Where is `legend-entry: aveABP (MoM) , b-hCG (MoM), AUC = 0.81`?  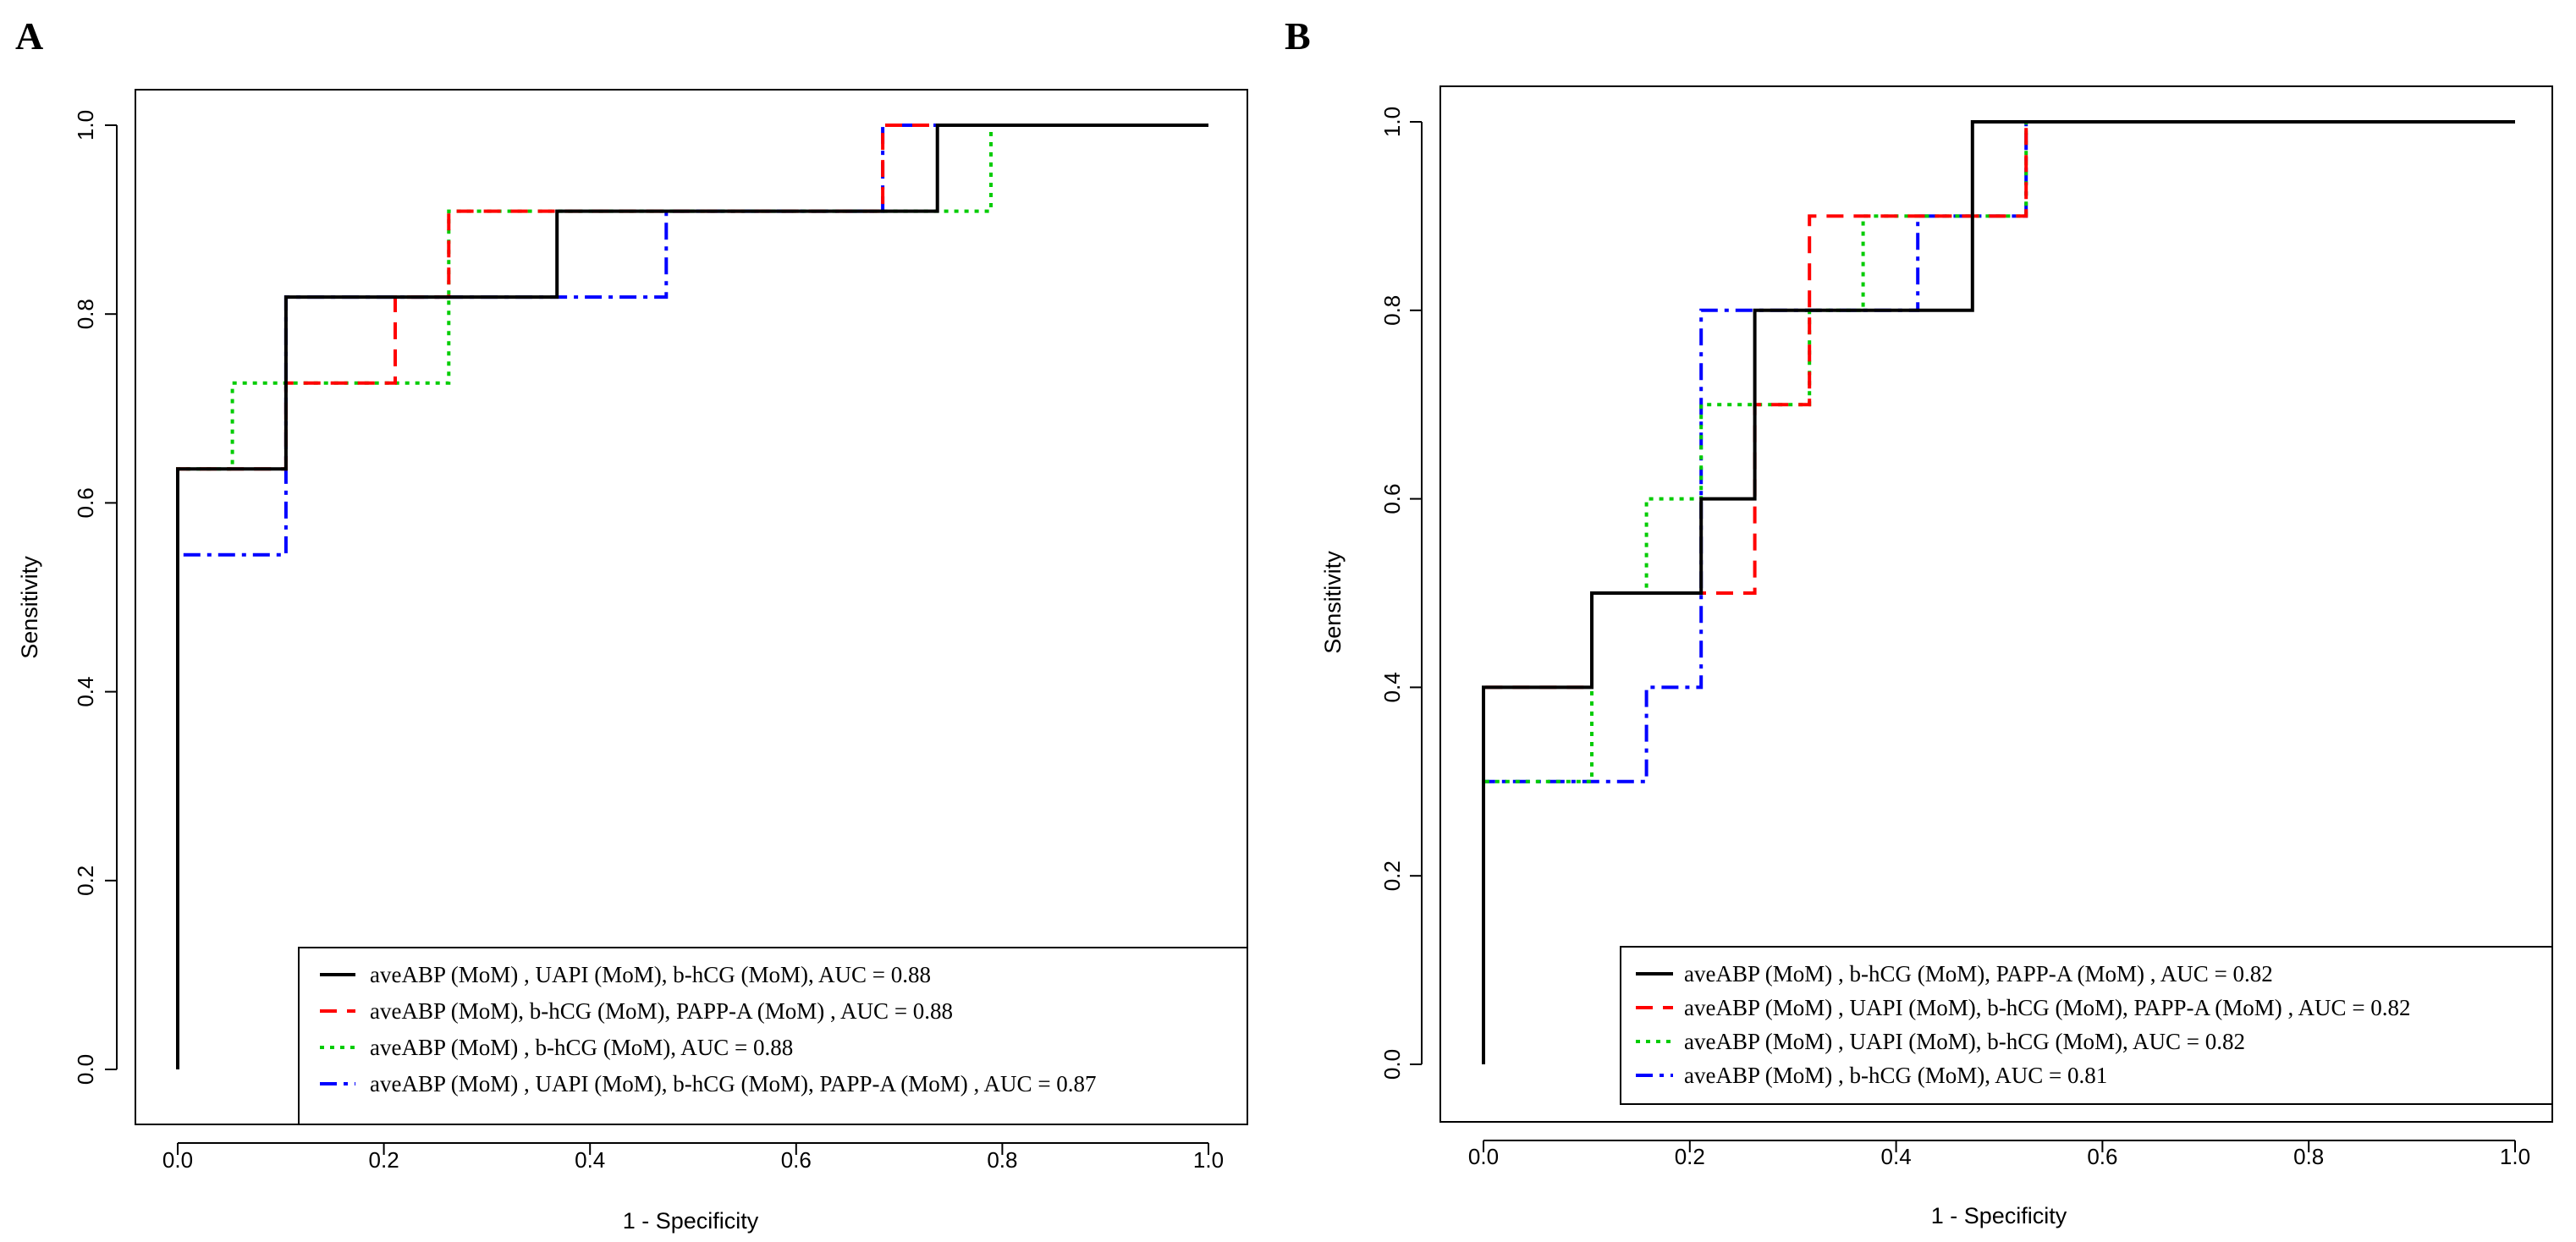 legend-entry: aveABP (MoM) , b-hCG (MoM), AUC = 0.81 is located at coordinates (1895, 1075).